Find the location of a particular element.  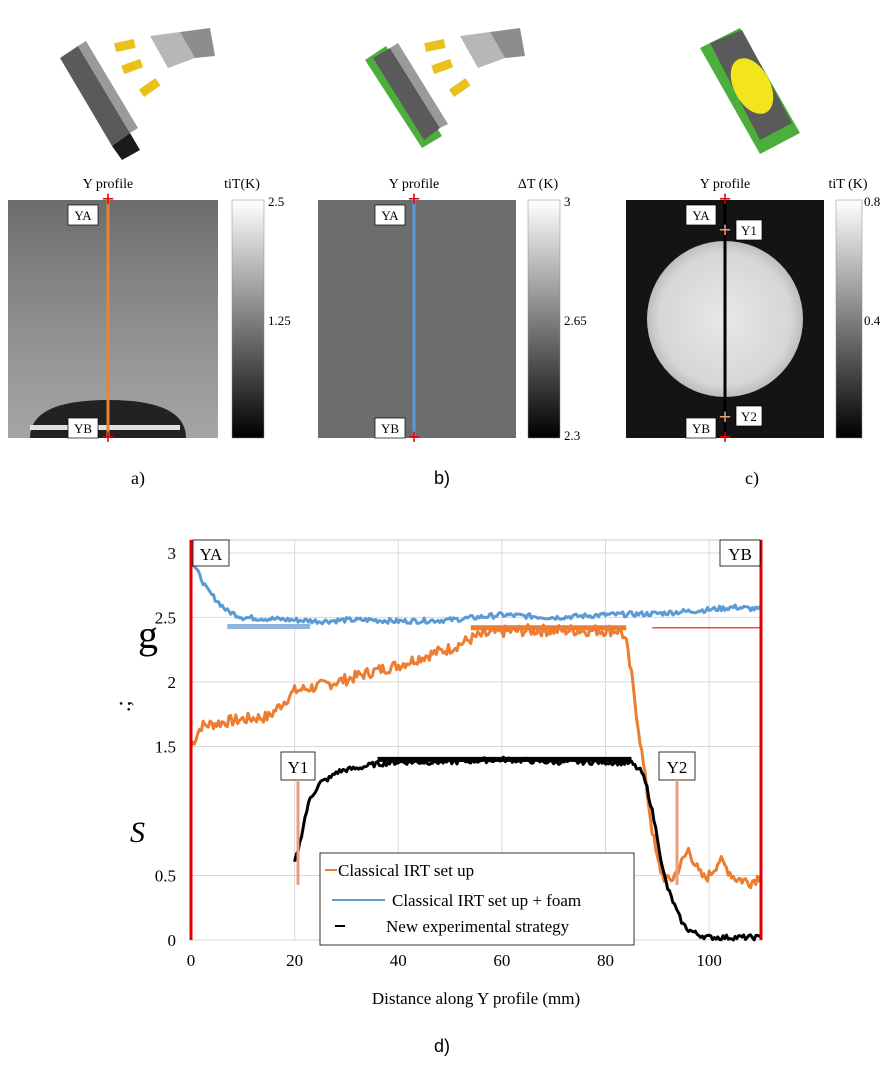

y-tick-label: 2 is located at coordinates (172, 682).